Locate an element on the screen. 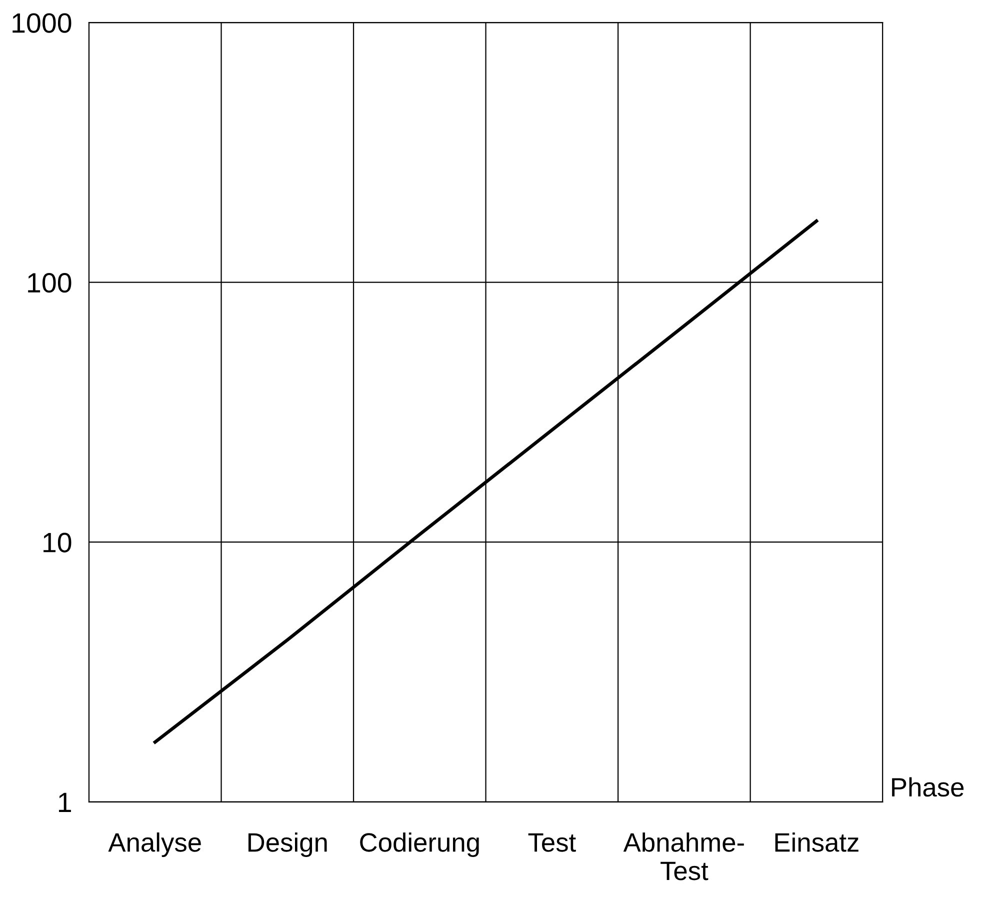  x-tick-label: Analyse is located at coordinates (154, 845).